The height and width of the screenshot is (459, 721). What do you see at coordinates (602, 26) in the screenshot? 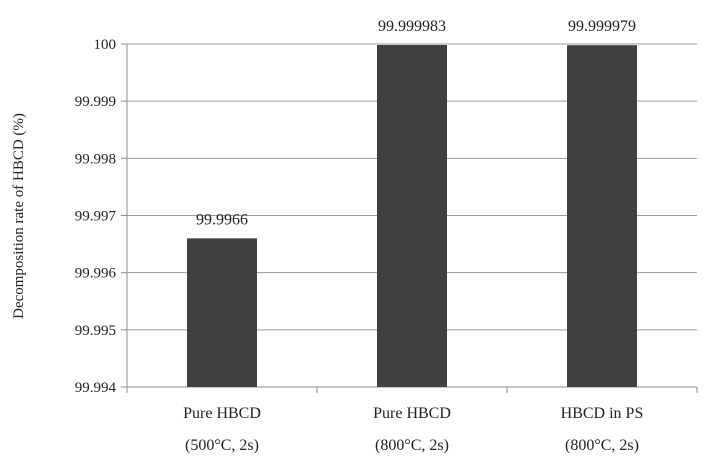
I see `data-label: 99.999979` at bounding box center [602, 26].